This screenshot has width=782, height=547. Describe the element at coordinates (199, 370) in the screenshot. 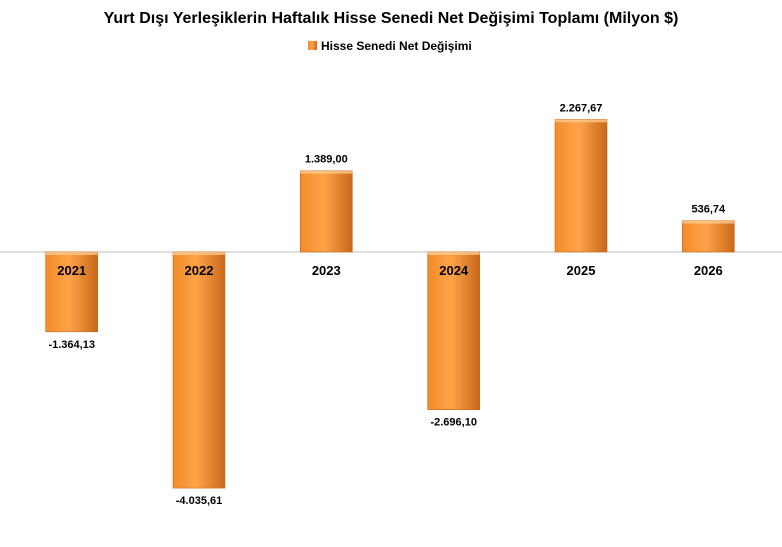

I see `bar-2022` at that location.